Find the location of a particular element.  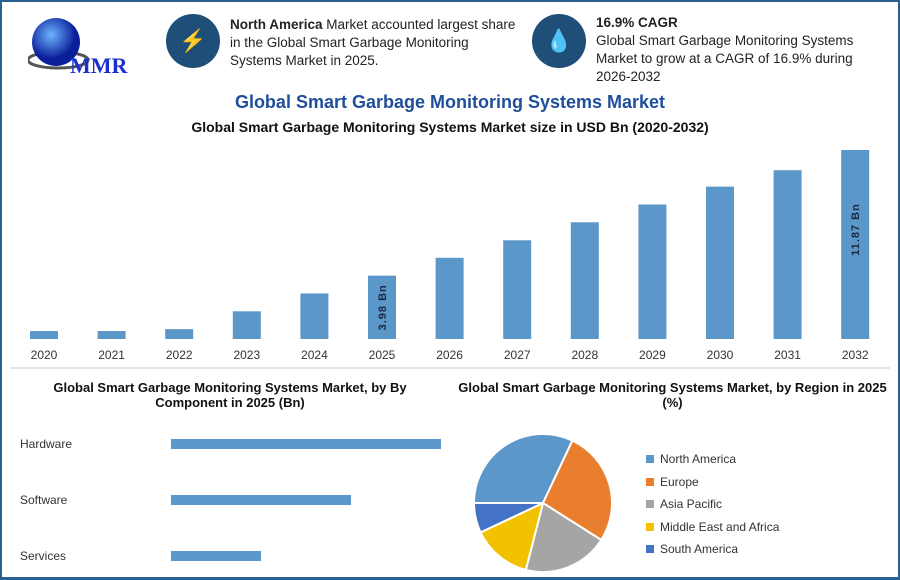

bar-2025 is located at coordinates (382, 307).